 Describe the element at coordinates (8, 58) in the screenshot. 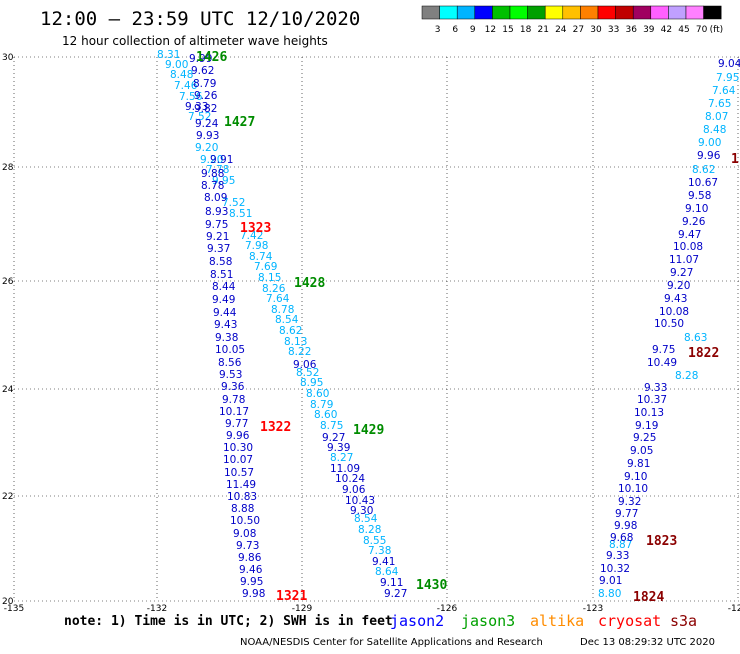

I see `latitude-tick-label: 30` at that location.